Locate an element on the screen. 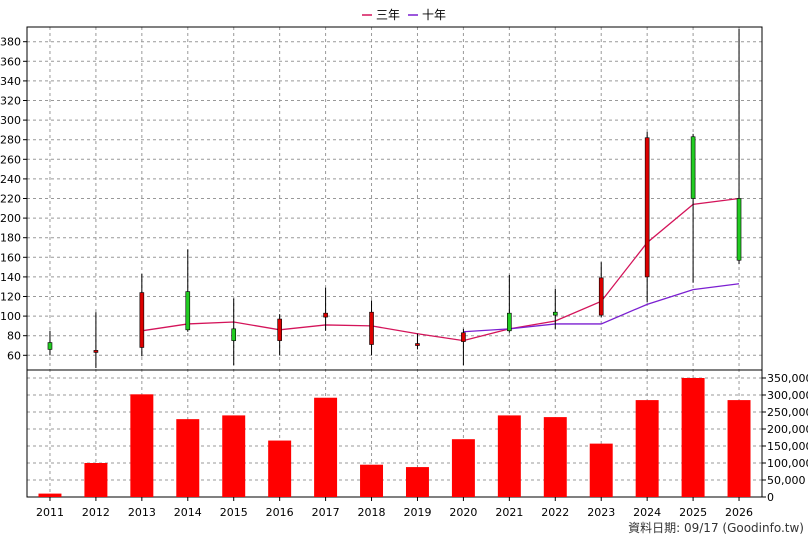 The width and height of the screenshot is (808, 540). legend-label: 三年 is located at coordinates (388, 15).